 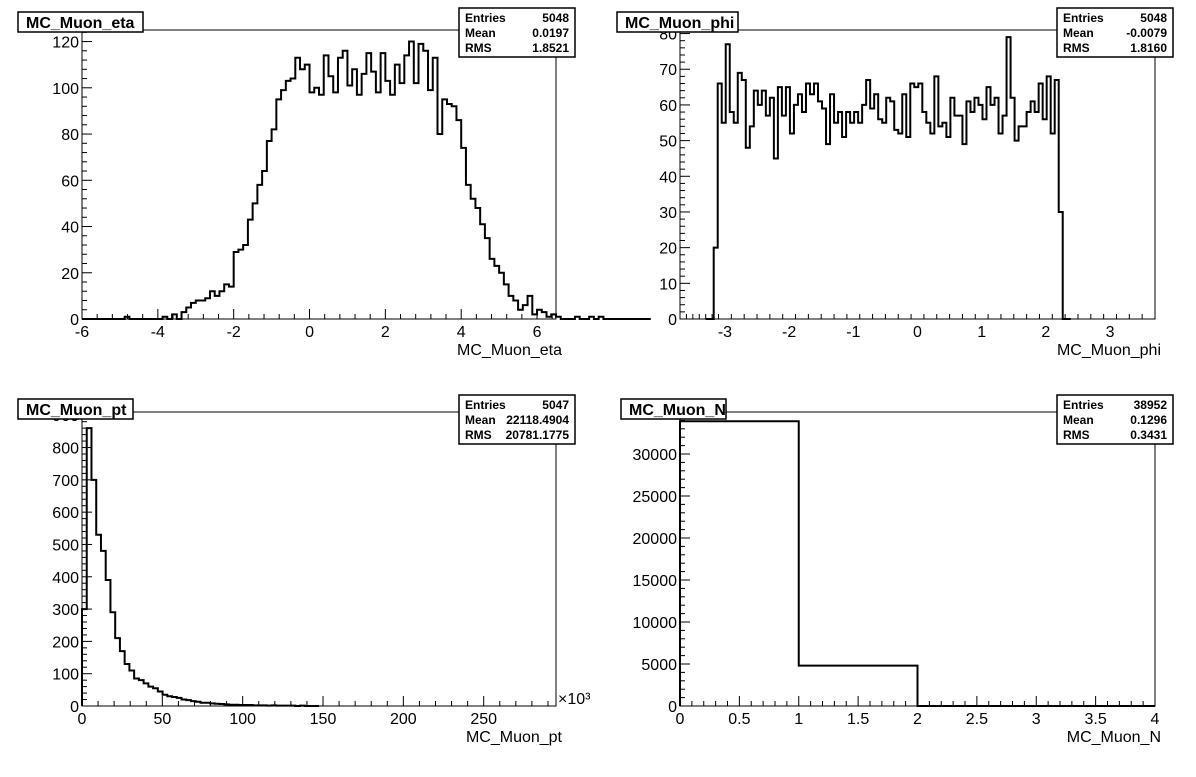 What do you see at coordinates (483, 719) in the screenshot?
I see `x-tick-label: 250` at bounding box center [483, 719].